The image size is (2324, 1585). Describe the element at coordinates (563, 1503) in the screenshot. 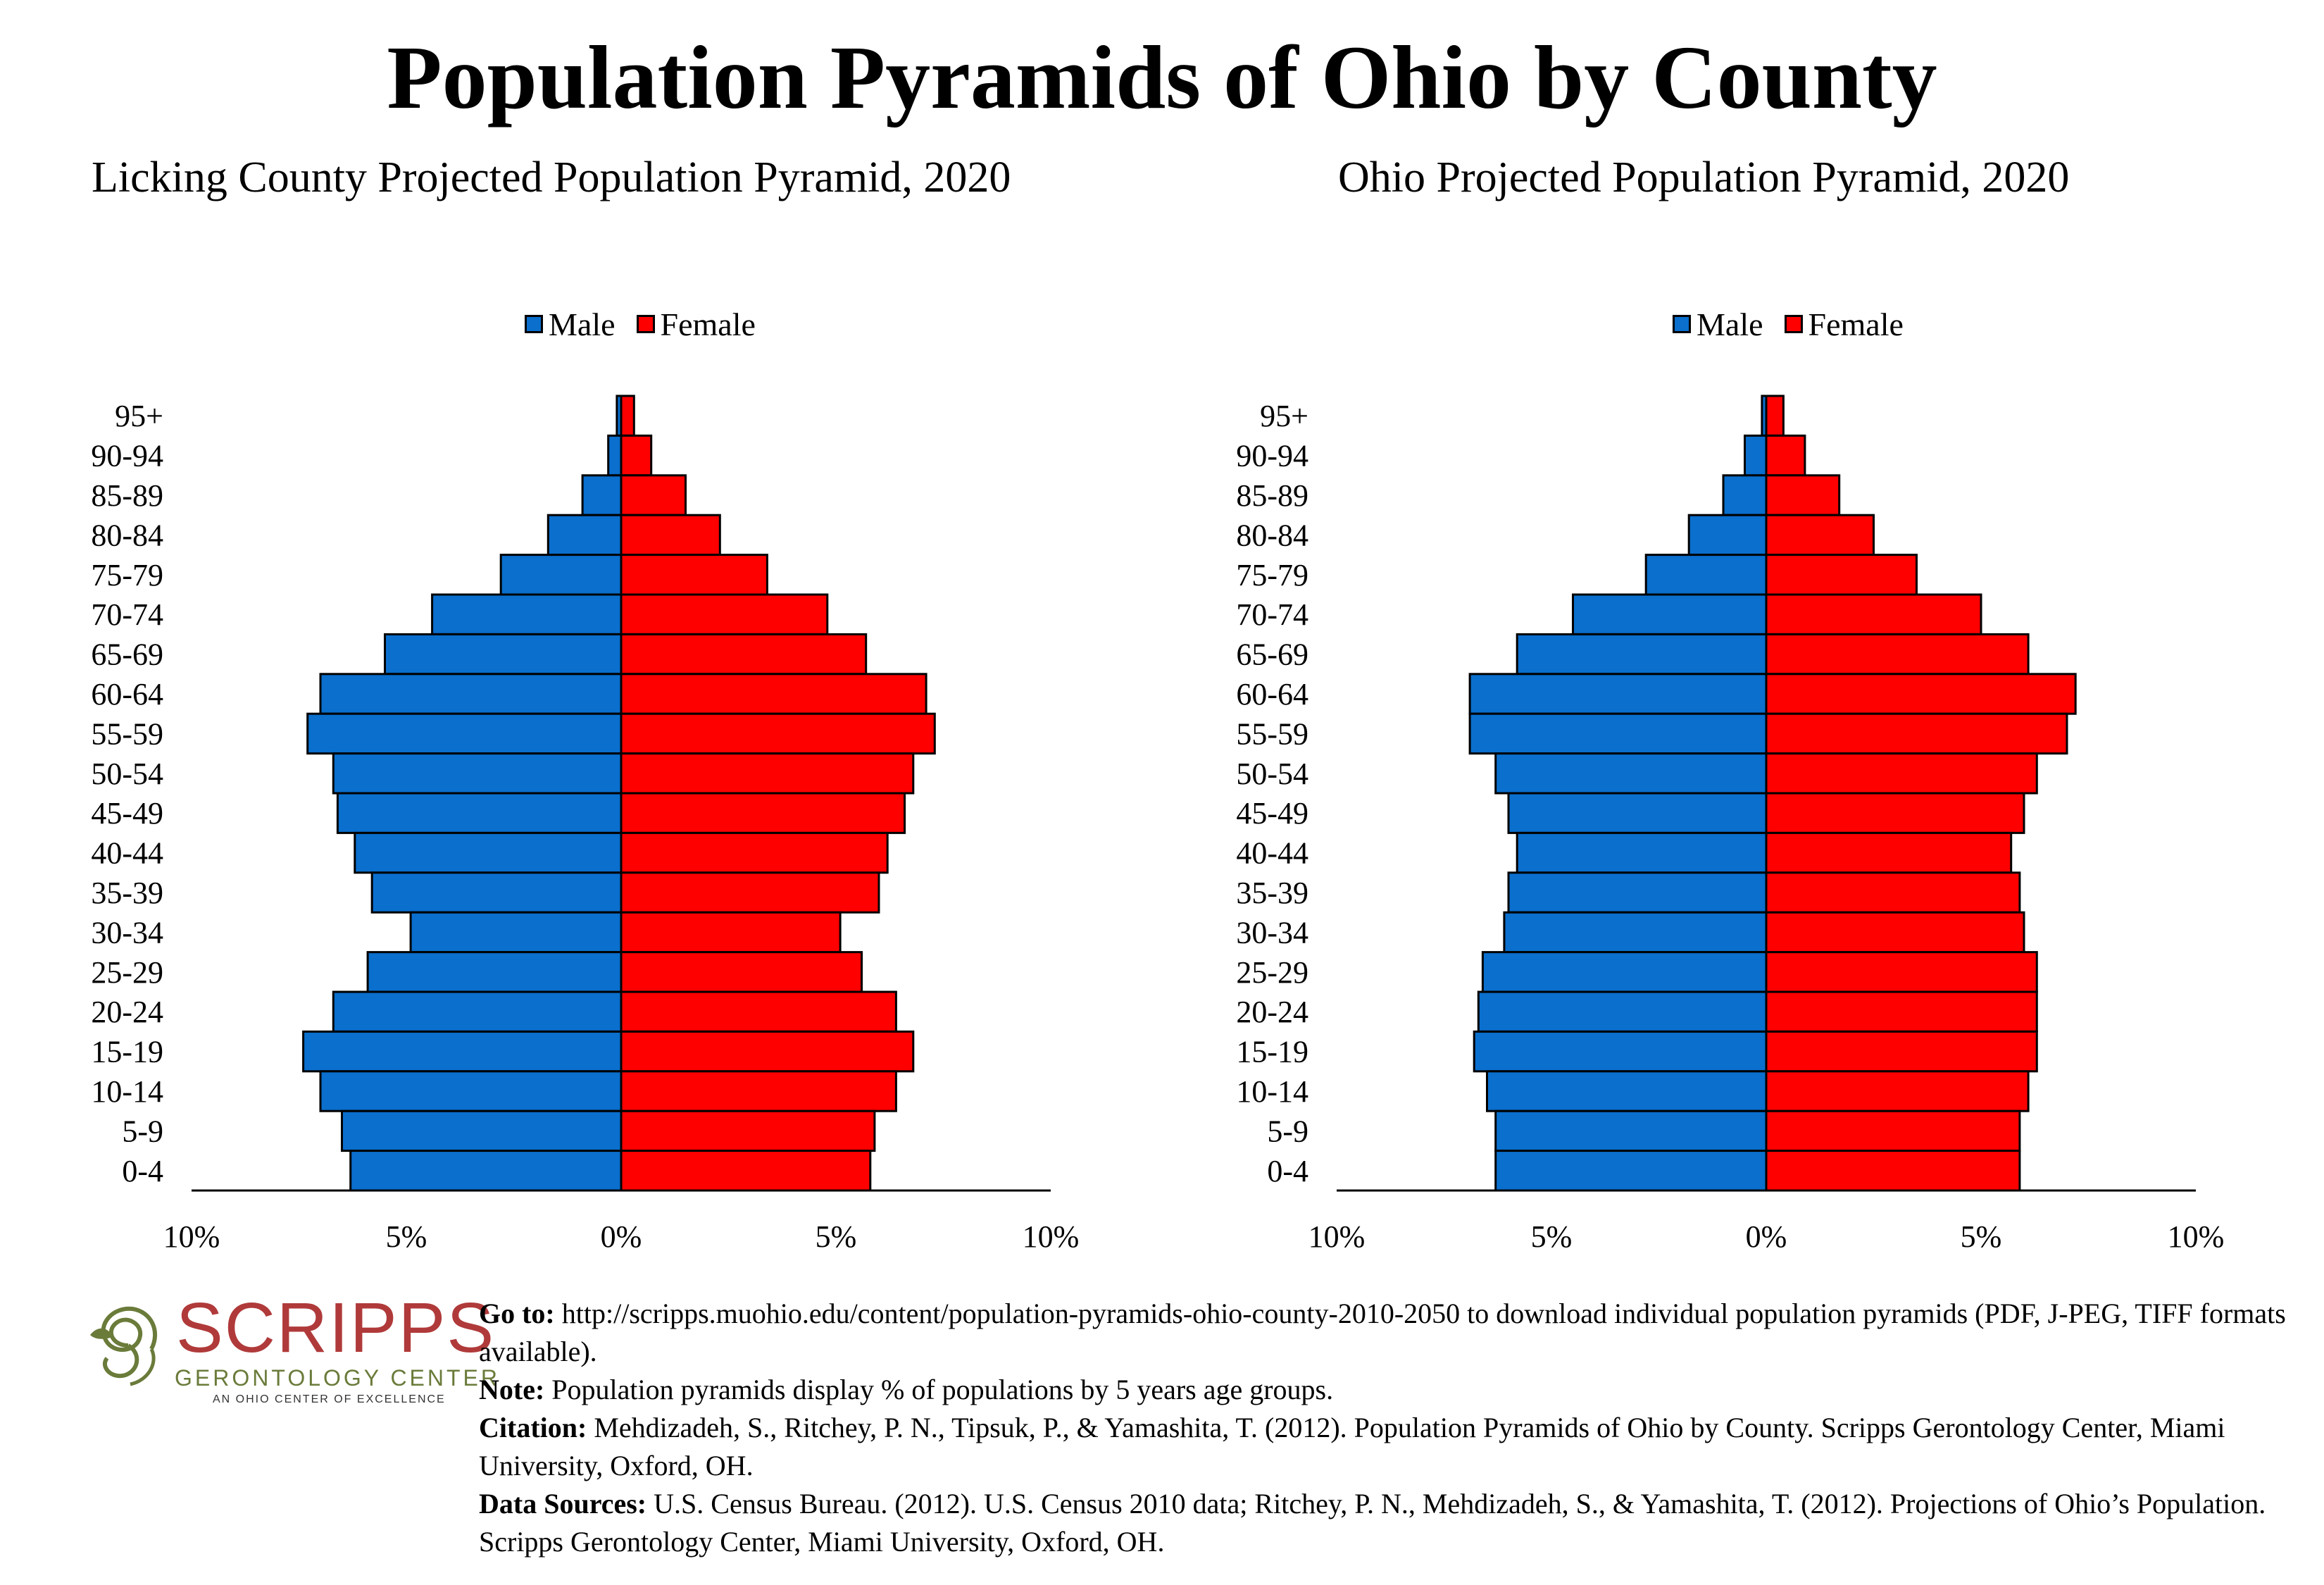

I see `sources-label: Data Sources:` at that location.